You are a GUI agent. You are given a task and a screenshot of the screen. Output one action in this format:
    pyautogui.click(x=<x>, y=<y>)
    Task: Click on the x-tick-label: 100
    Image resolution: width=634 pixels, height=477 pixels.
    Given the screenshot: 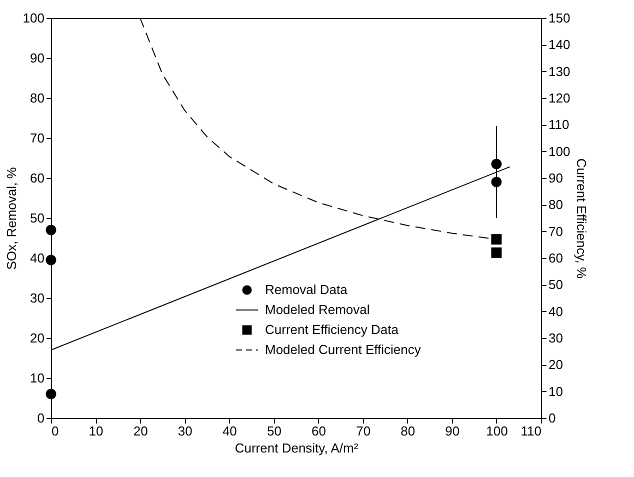 What is the action you would take?
    pyautogui.click(x=497, y=431)
    